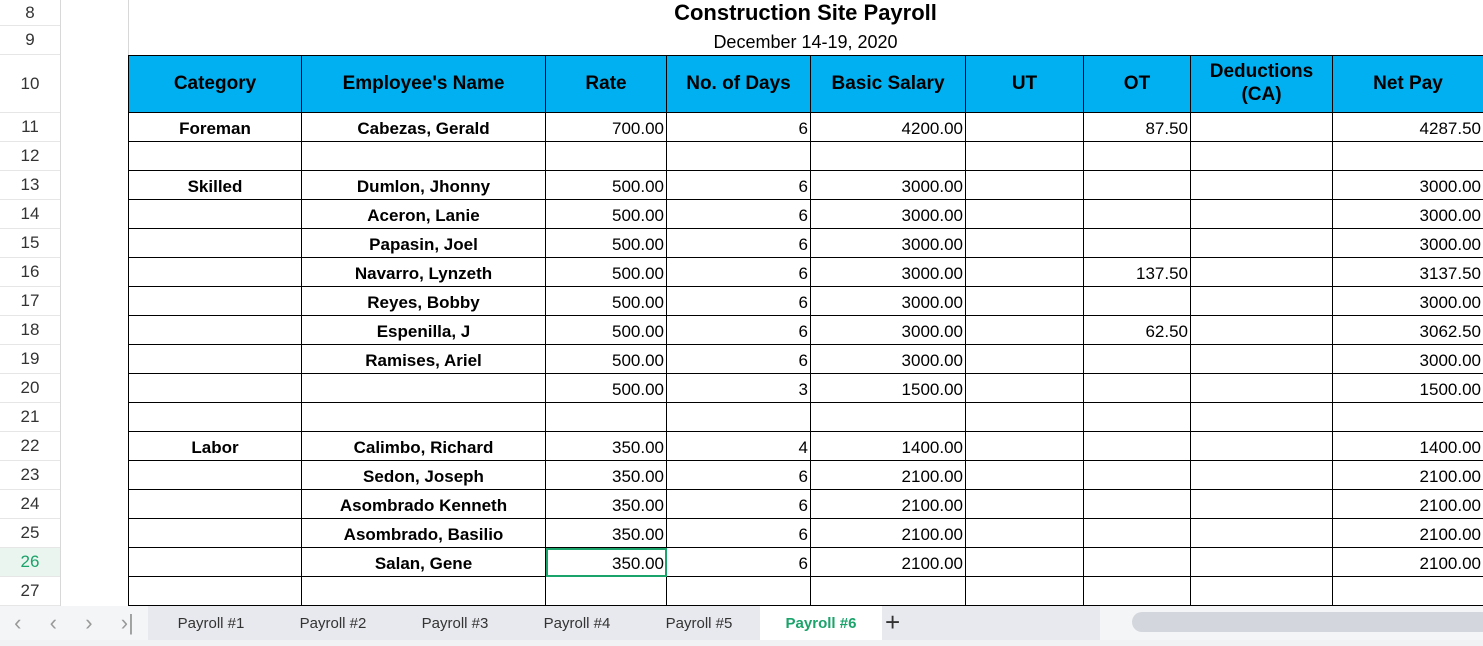 The height and width of the screenshot is (646, 1483). I want to click on add-sheet-icon: +, so click(893, 622).